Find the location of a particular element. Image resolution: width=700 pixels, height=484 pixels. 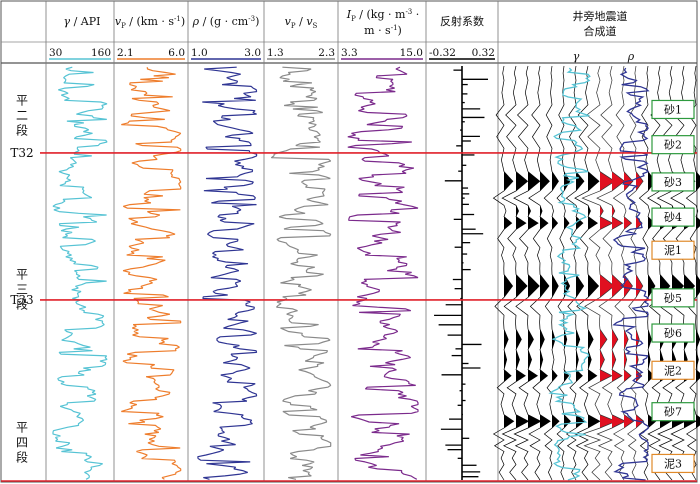

vpvs-range-min: 1.3 is located at coordinates (275, 53).